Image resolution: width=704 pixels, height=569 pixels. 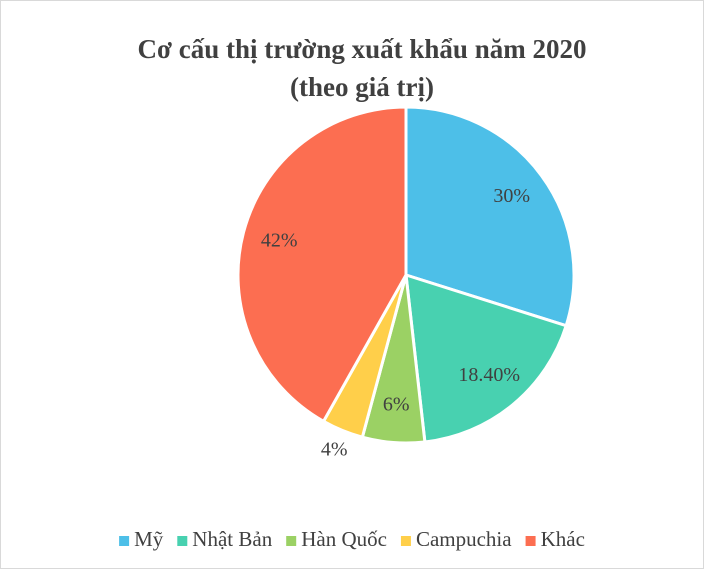 What do you see at coordinates (489, 375) in the screenshot?
I see `data-label: 18.40%` at bounding box center [489, 375].